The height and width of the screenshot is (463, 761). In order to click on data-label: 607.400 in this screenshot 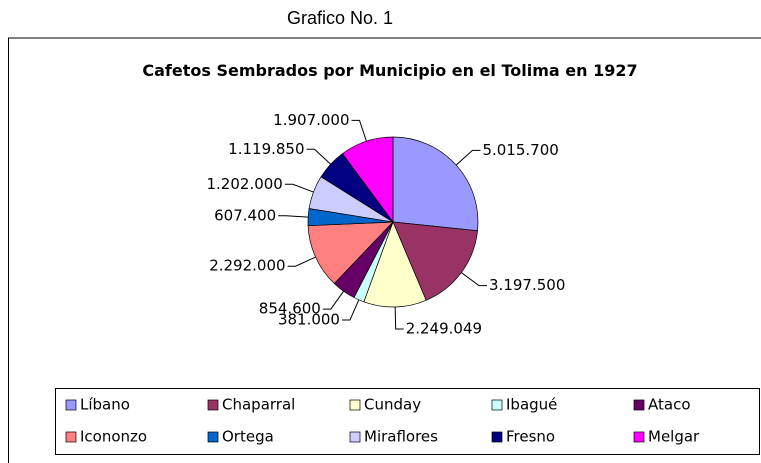, I will do `click(245, 215)`.